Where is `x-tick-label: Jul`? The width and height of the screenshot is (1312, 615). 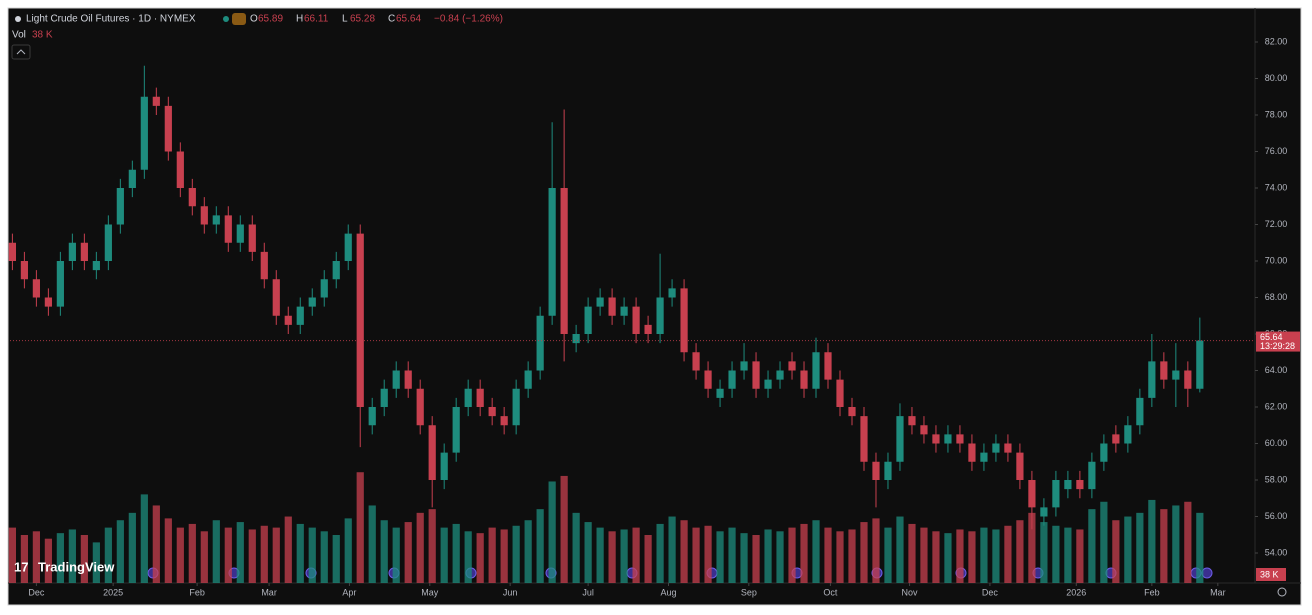 x-tick-label: Jul is located at coordinates (588, 592).